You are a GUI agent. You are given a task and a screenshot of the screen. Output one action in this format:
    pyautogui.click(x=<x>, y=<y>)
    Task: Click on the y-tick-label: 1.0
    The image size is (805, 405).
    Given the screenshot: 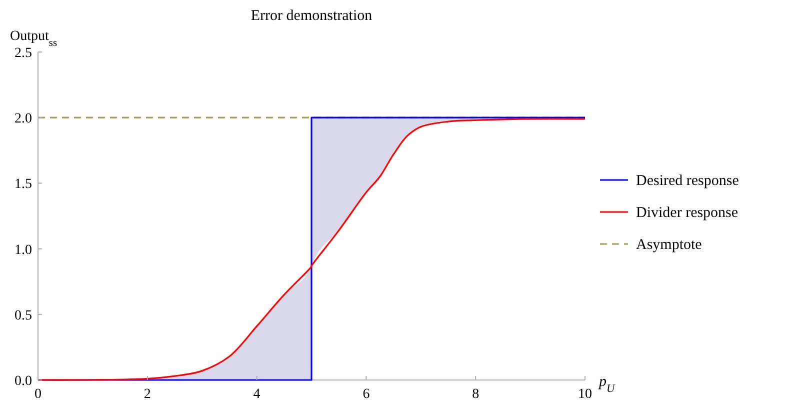 What is the action you would take?
    pyautogui.click(x=23, y=250)
    